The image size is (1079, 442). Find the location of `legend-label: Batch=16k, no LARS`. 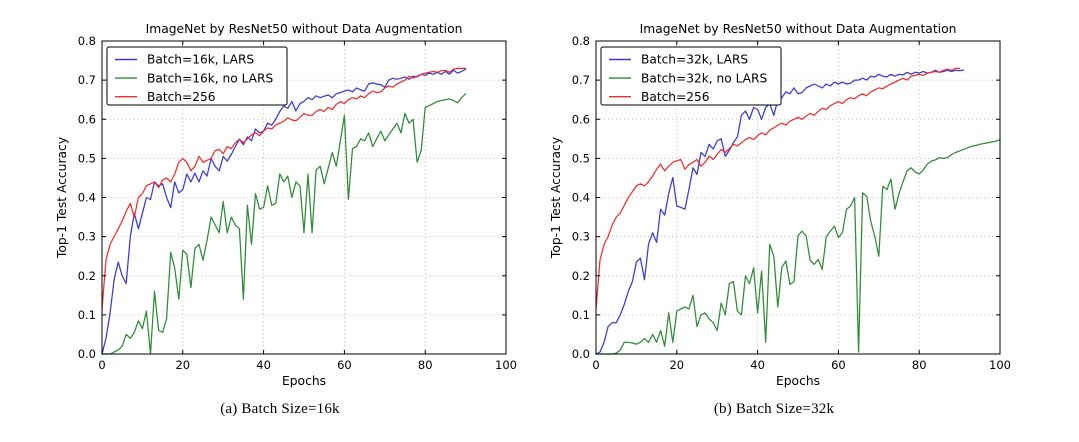

legend-label: Batch=16k, no LARS is located at coordinates (210, 78).